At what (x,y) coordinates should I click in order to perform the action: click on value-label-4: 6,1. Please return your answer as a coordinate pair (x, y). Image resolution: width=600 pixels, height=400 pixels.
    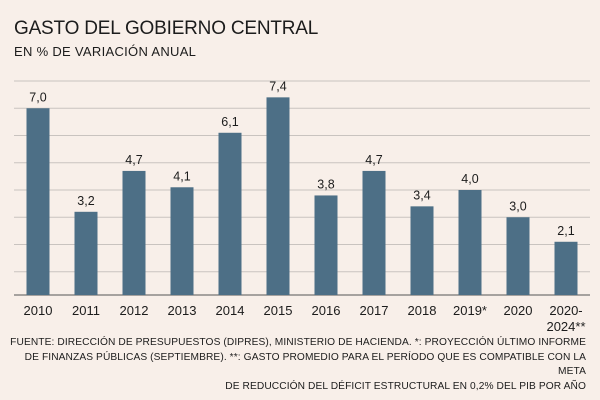
    Looking at the image, I should click on (229, 122).